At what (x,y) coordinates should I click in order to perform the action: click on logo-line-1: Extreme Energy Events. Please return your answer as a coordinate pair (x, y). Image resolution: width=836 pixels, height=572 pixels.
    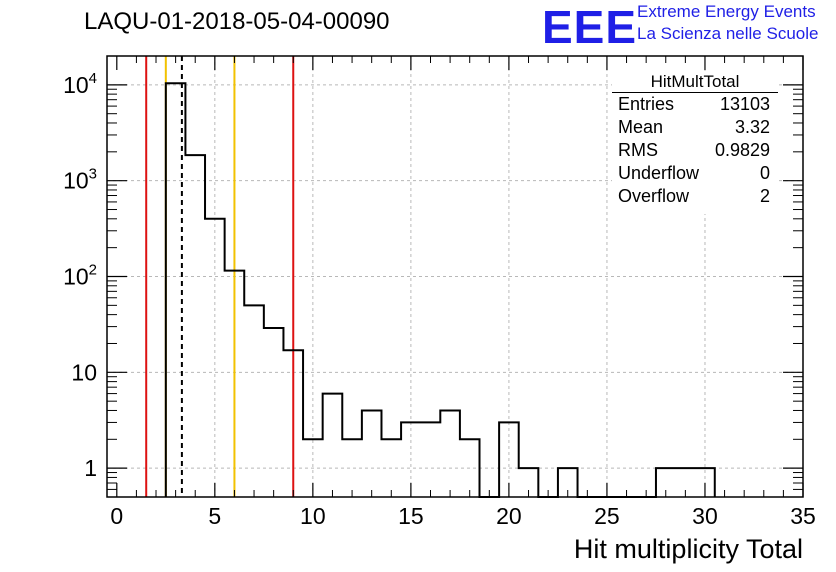
    Looking at the image, I should click on (726, 11).